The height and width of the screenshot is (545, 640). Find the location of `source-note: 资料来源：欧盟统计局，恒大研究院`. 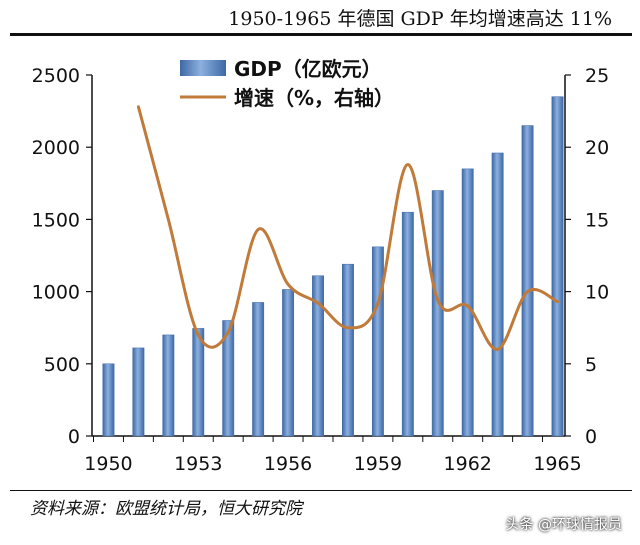

source-note: 资料来源：欧盟统计局，恒大研究院 is located at coordinates (166, 509).